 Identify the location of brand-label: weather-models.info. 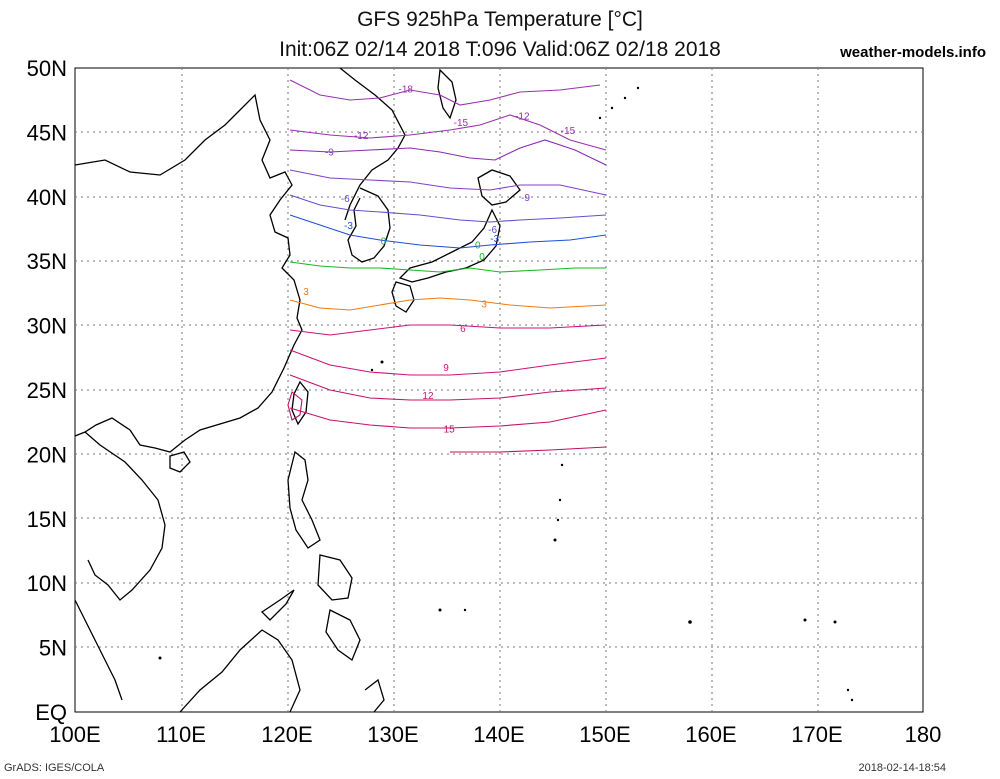
(913, 52).